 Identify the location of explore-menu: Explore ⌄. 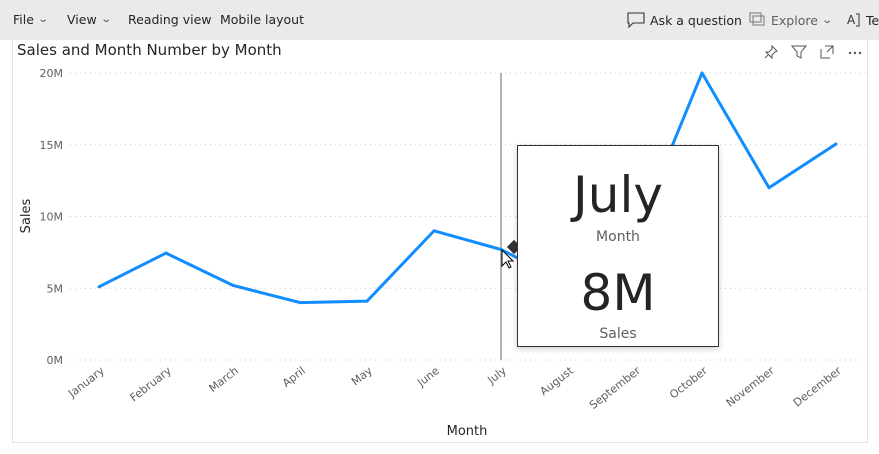
(791, 20).